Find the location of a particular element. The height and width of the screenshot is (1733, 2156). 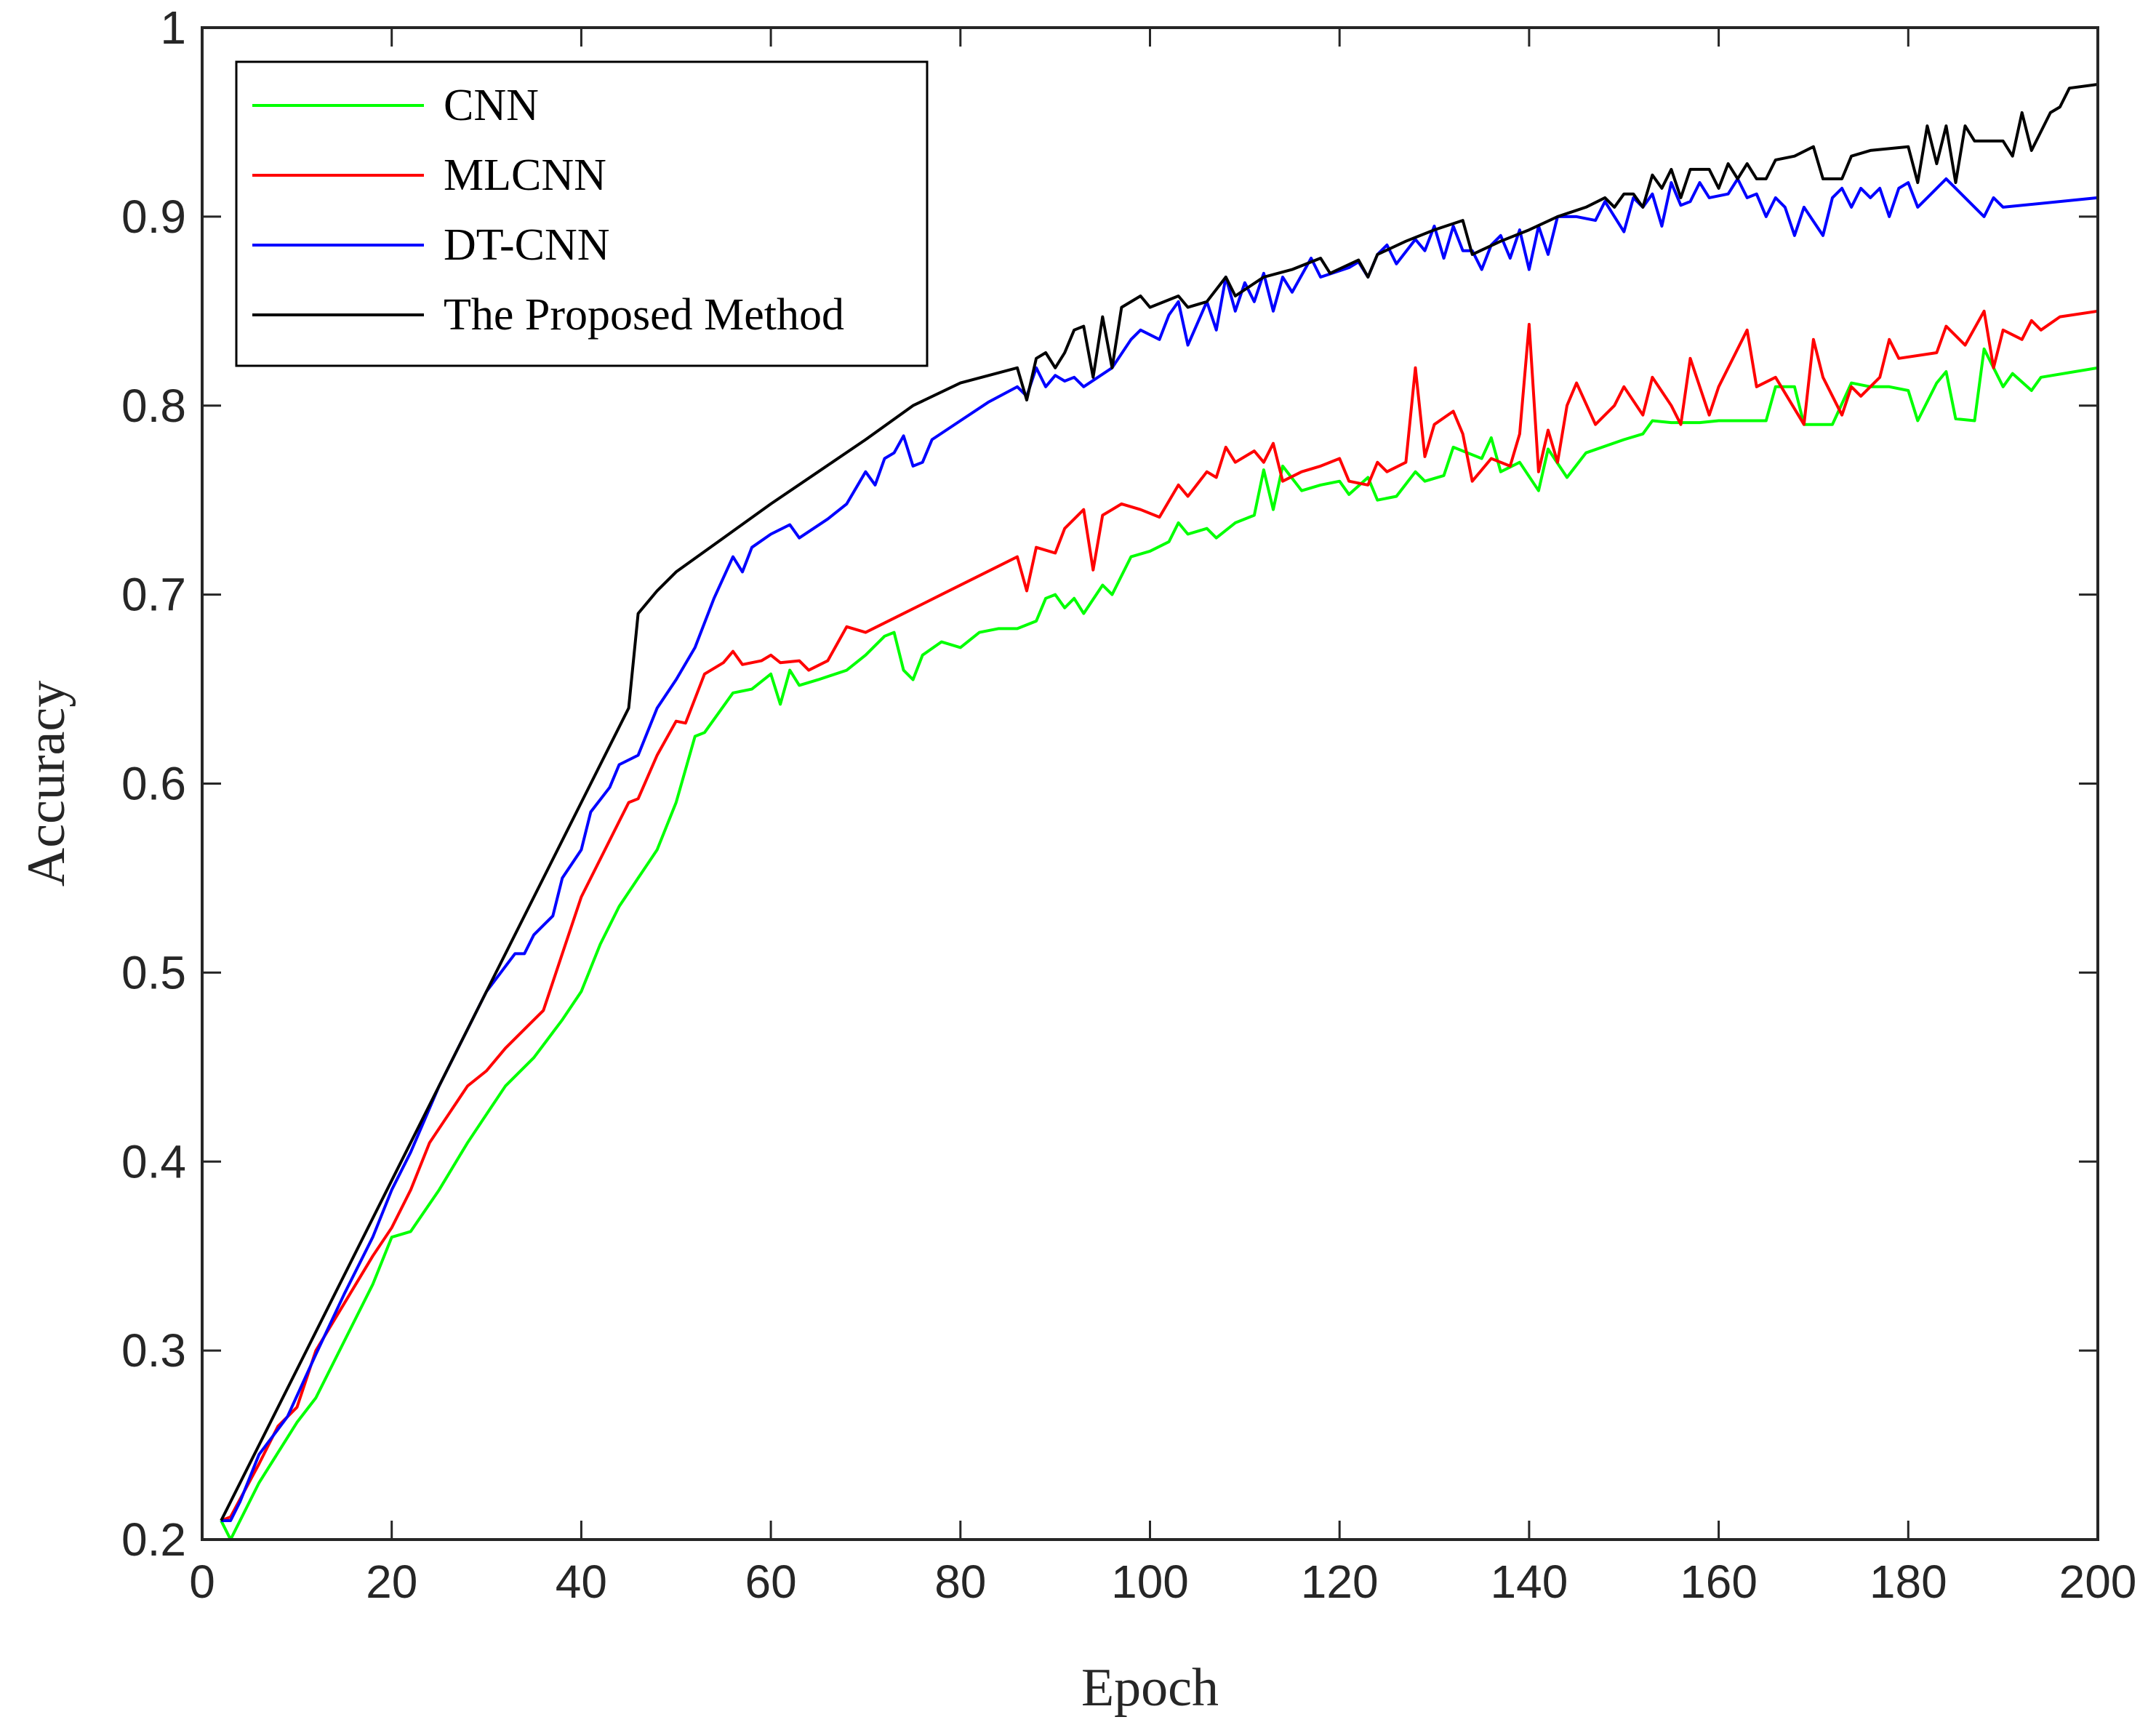

y-tick-label: 0.6 is located at coordinates (153, 784).